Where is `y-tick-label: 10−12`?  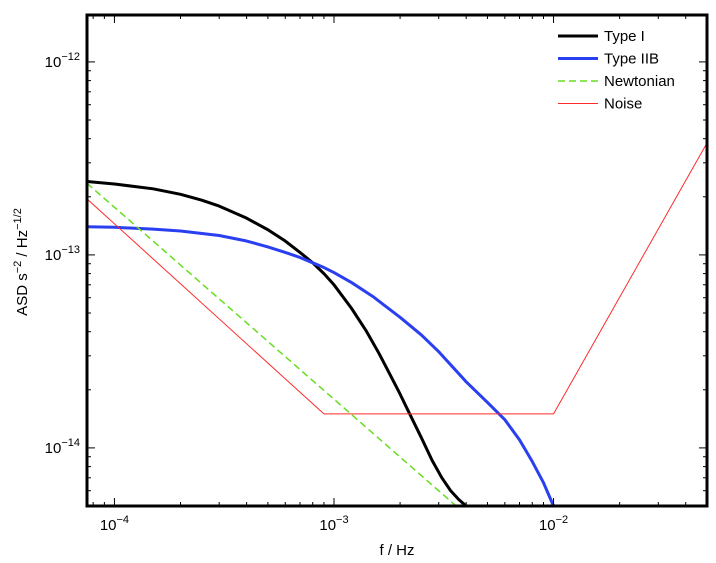 y-tick-label: 10−12 is located at coordinates (62, 61).